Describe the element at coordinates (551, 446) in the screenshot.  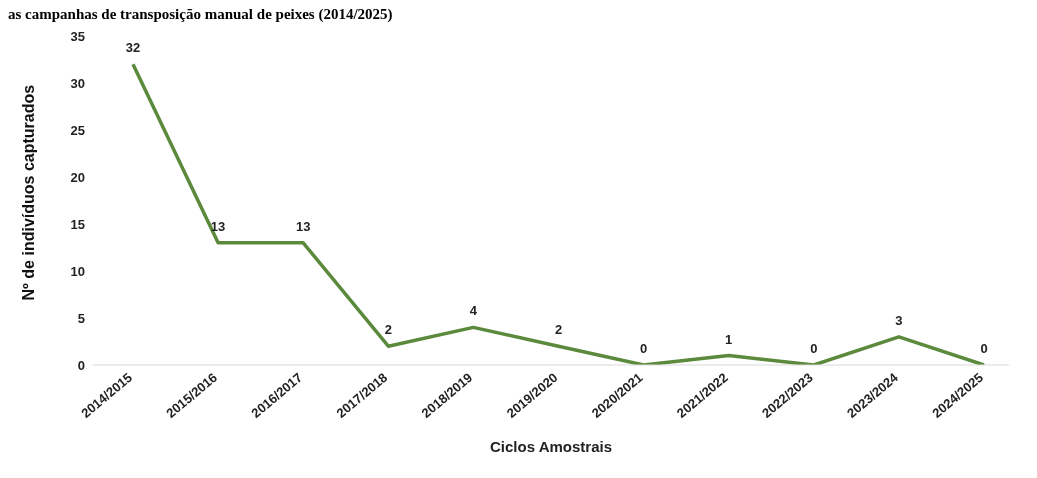
I see `x-axis-title: Ciclos Amostrais` at that location.